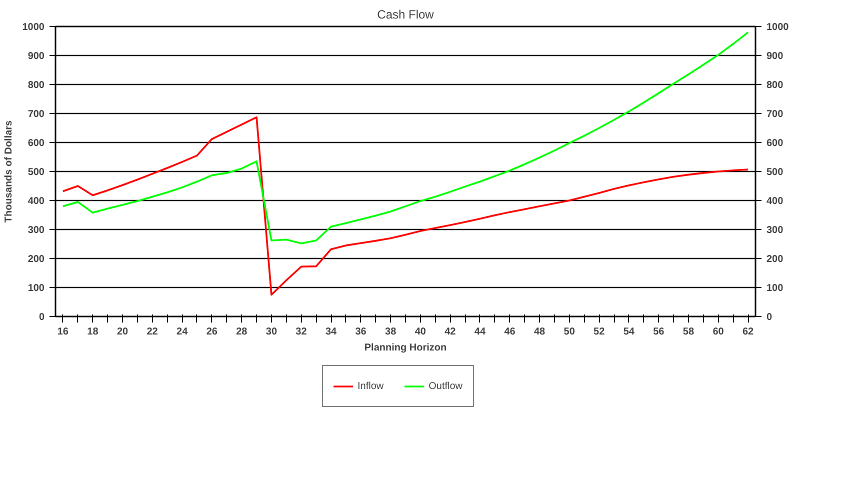  I want to click on y2-tick-label: 600, so click(775, 143).